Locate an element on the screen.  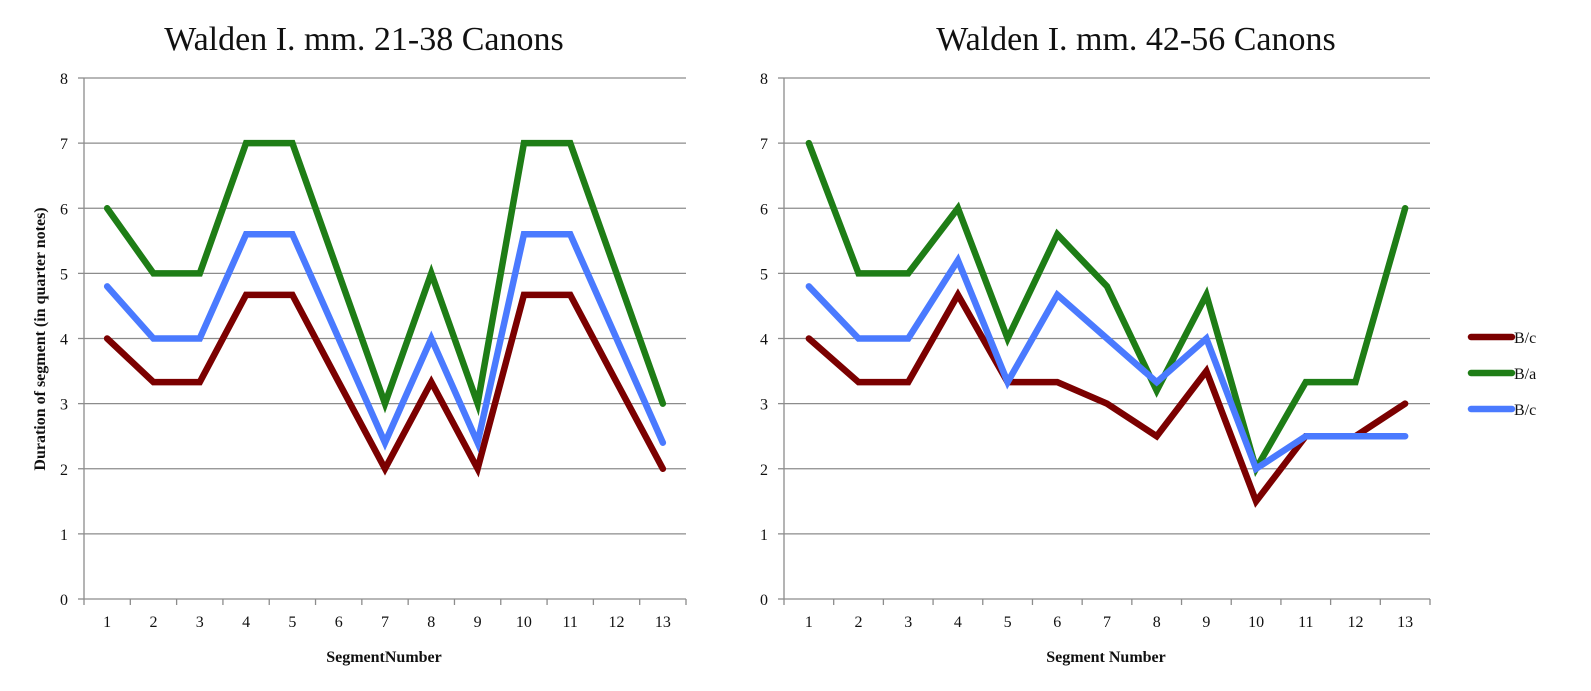
chart-title: Walden I. mm. 42-56 Canons is located at coordinates (1136, 39).